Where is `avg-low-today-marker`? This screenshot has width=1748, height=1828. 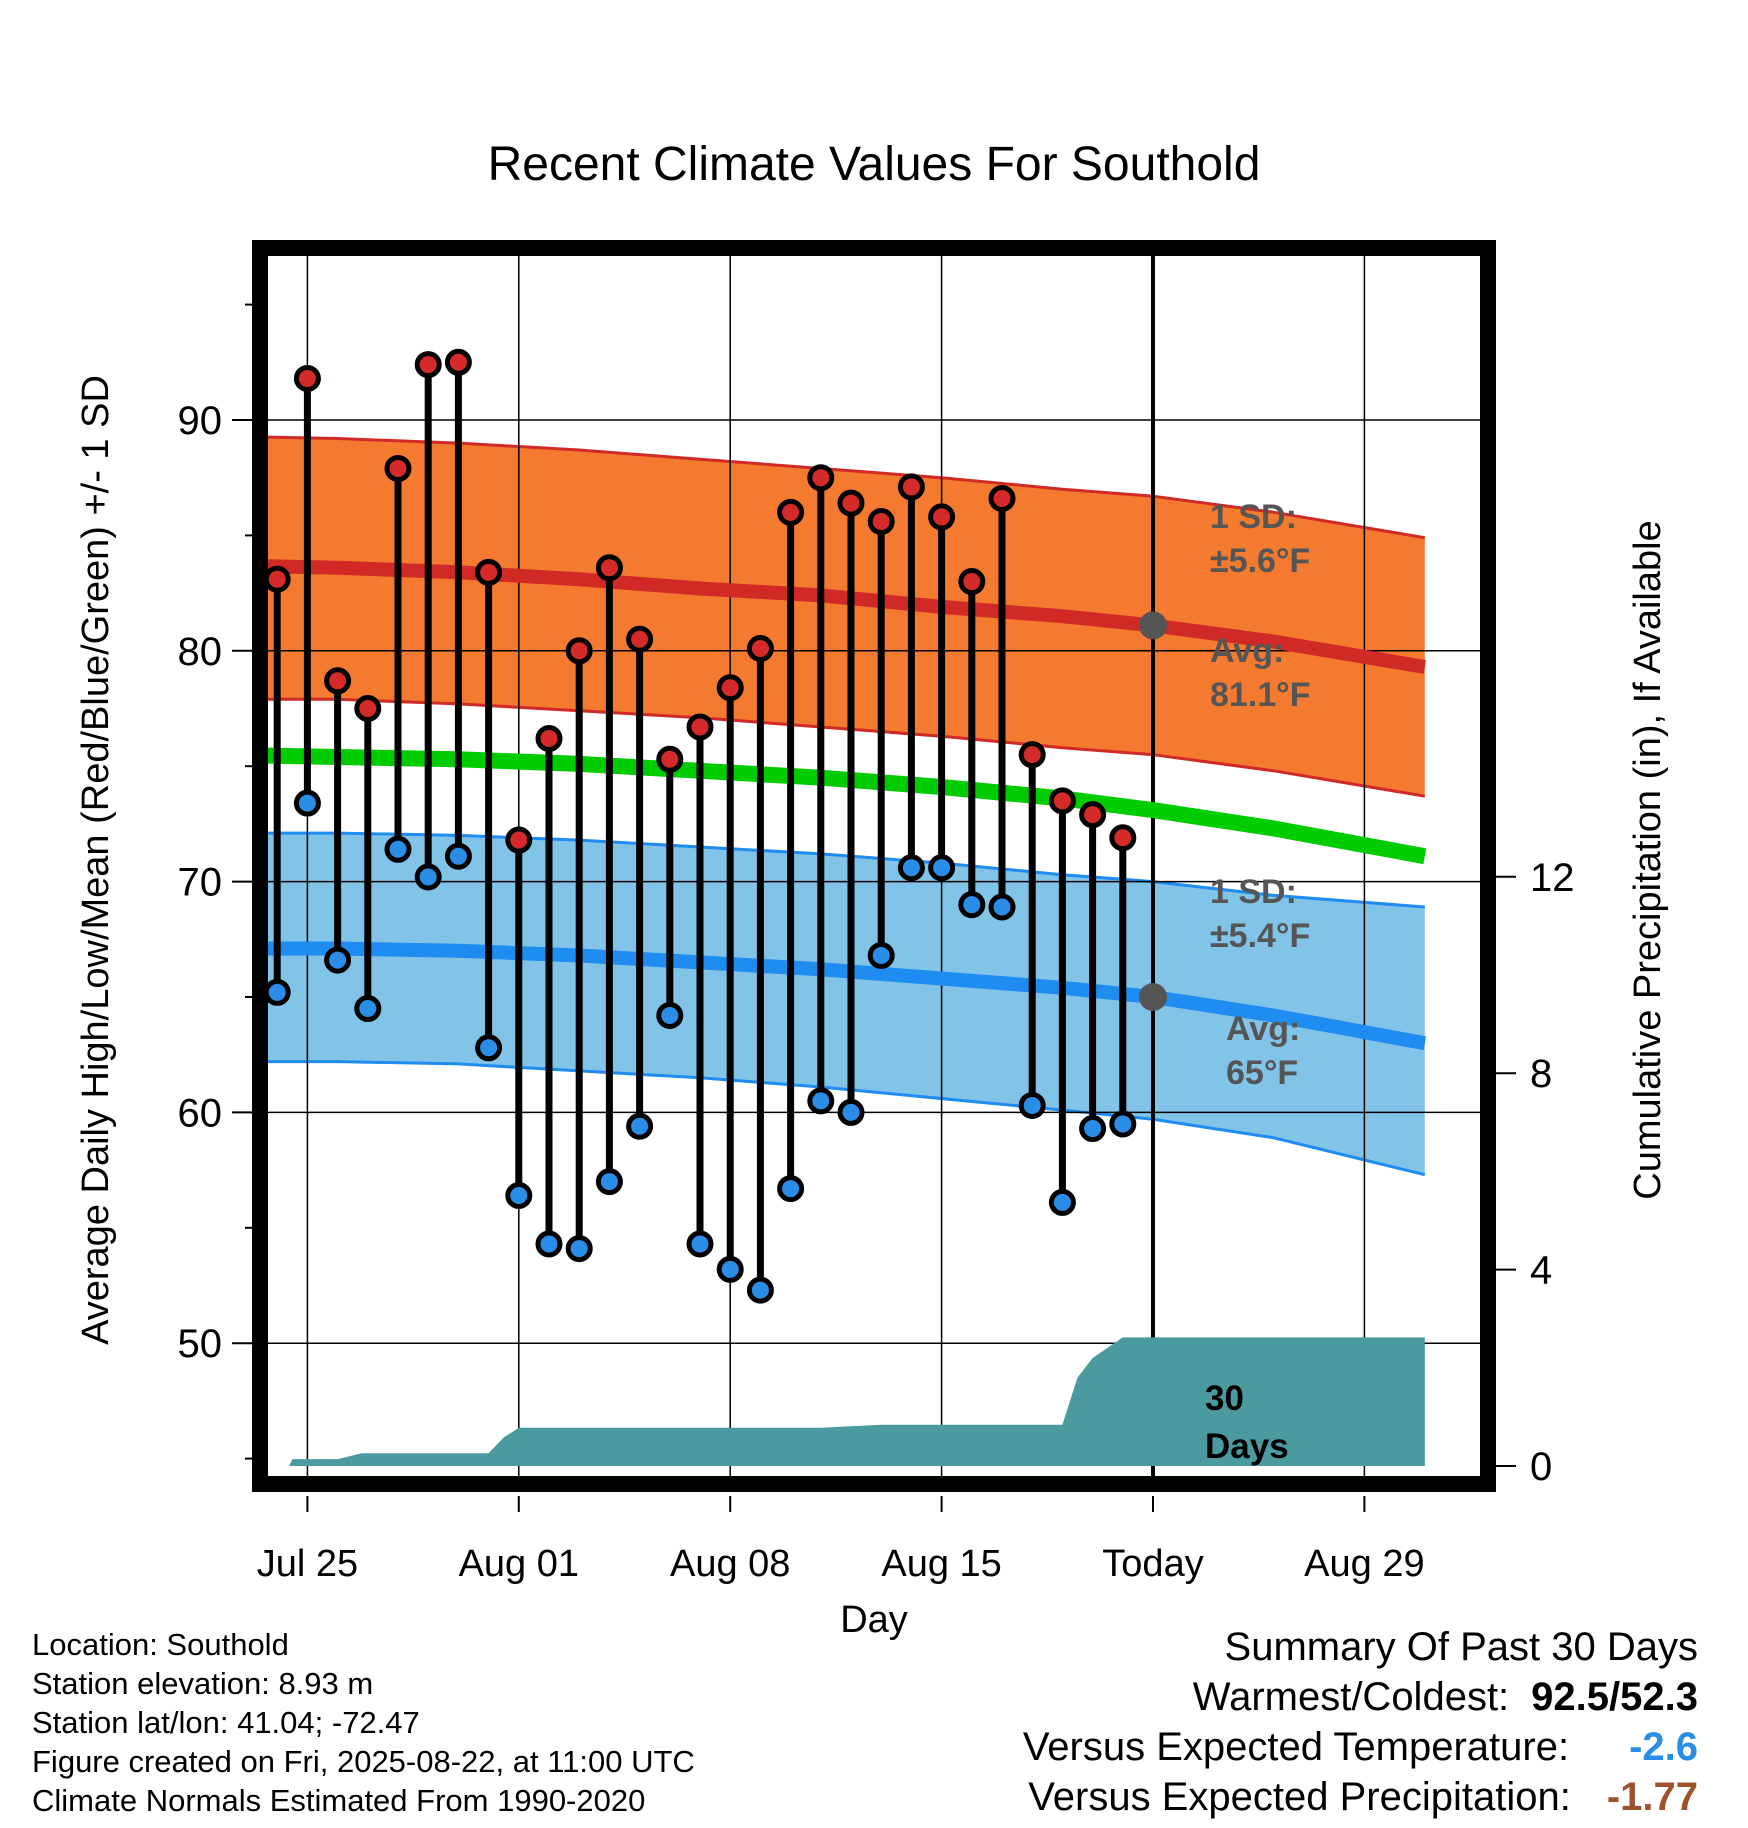 avg-low-today-marker is located at coordinates (1153, 997).